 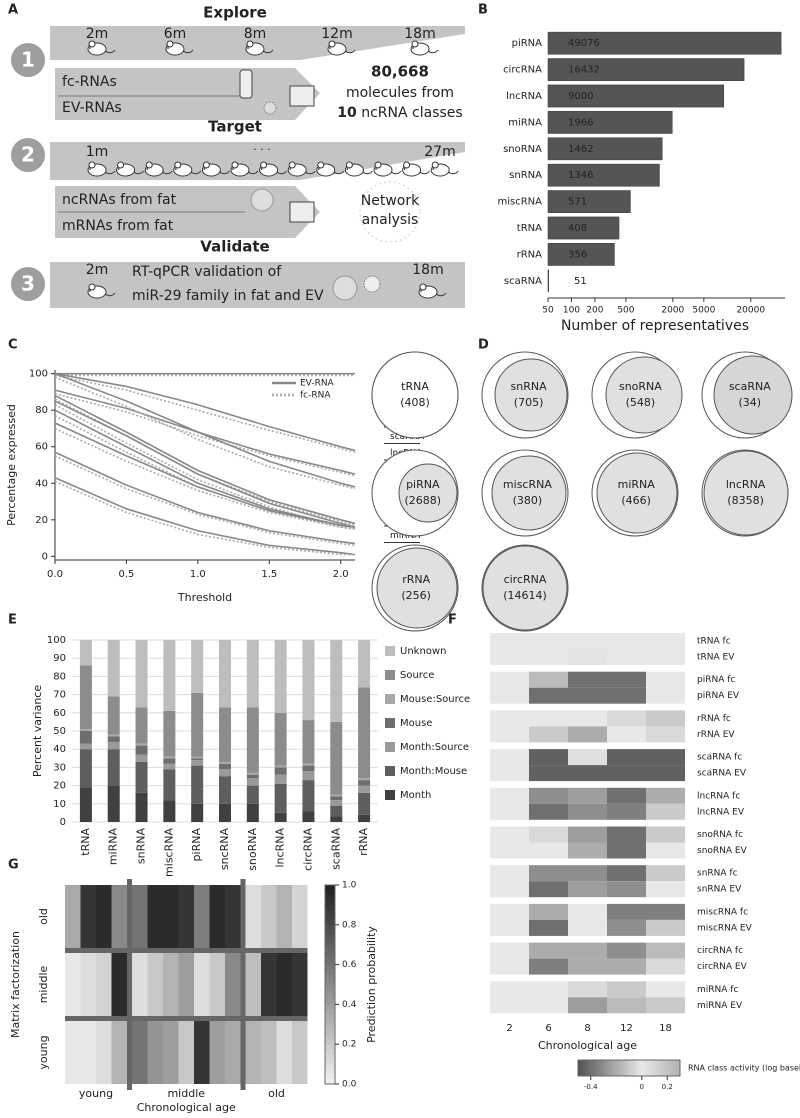 What do you see at coordinates (198, 574) in the screenshot?
I see `x-tick-label: 1.0` at bounding box center [198, 574].